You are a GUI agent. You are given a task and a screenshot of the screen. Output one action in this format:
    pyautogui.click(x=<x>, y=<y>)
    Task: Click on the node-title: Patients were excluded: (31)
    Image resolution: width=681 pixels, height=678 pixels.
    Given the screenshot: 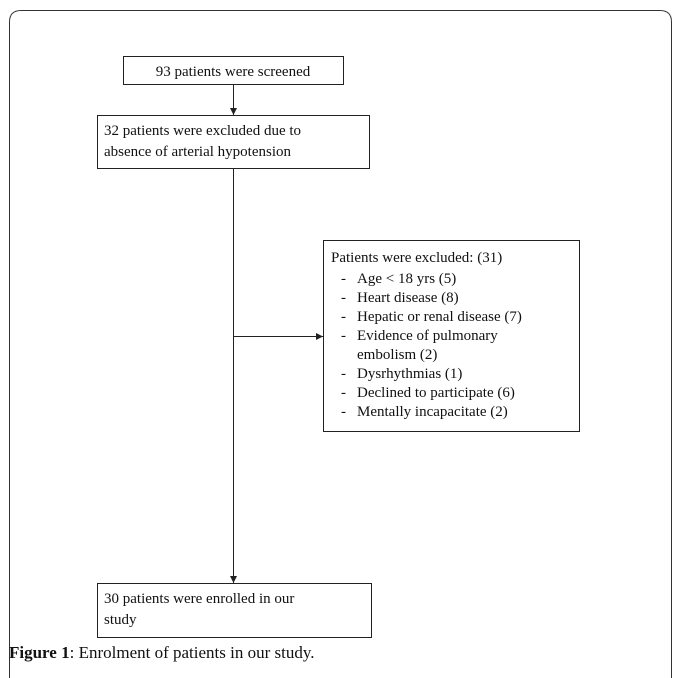 What is the action you would take?
    pyautogui.click(x=416, y=258)
    